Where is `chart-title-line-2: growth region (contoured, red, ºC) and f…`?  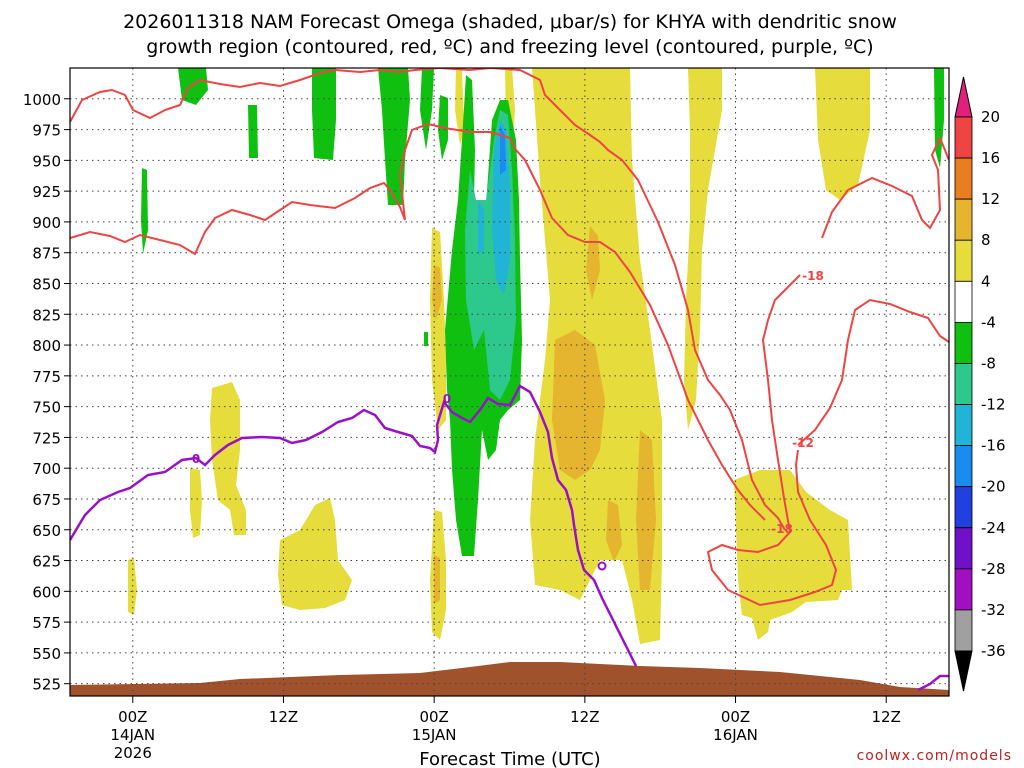 chart-title-line-2: growth region (contoured, red, ºC) and f… is located at coordinates (509, 47).